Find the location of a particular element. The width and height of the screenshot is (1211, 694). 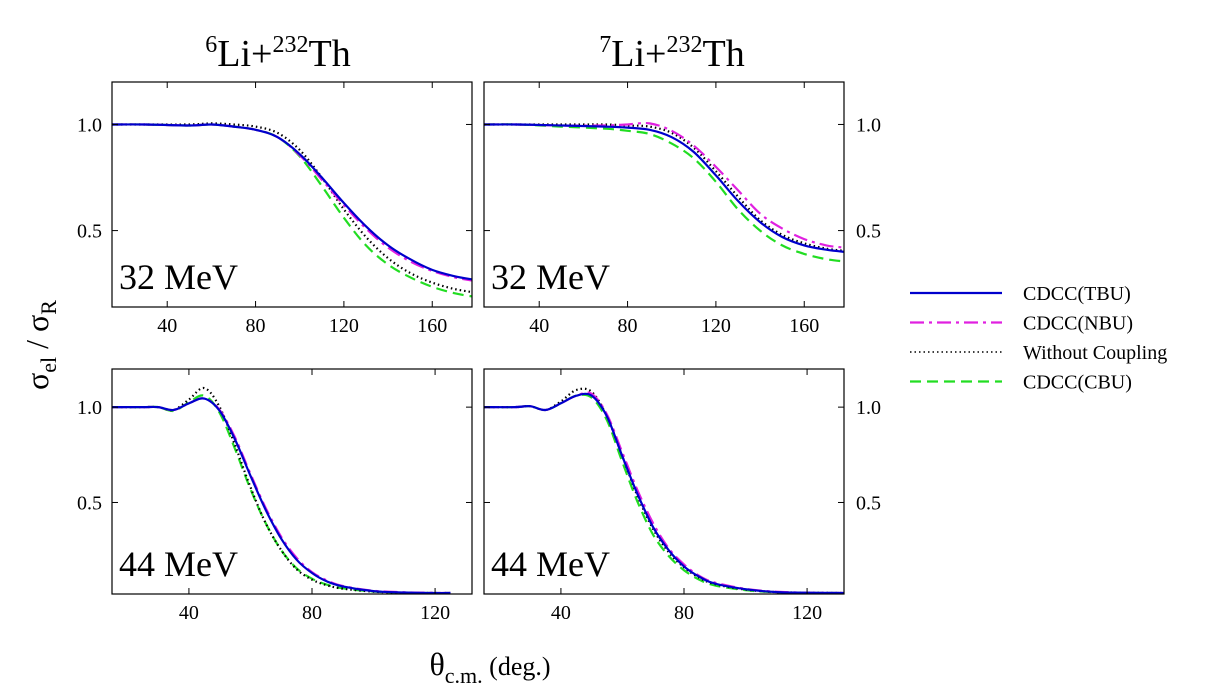

legend-item-cdcc-cbu: CDCC(CBU) is located at coordinates (1021, 383).